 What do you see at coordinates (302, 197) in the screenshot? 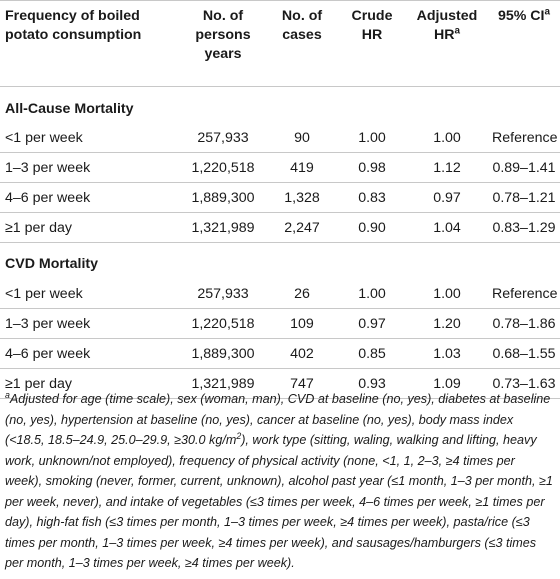
I see `cell-cases: 1,328` at bounding box center [302, 197].